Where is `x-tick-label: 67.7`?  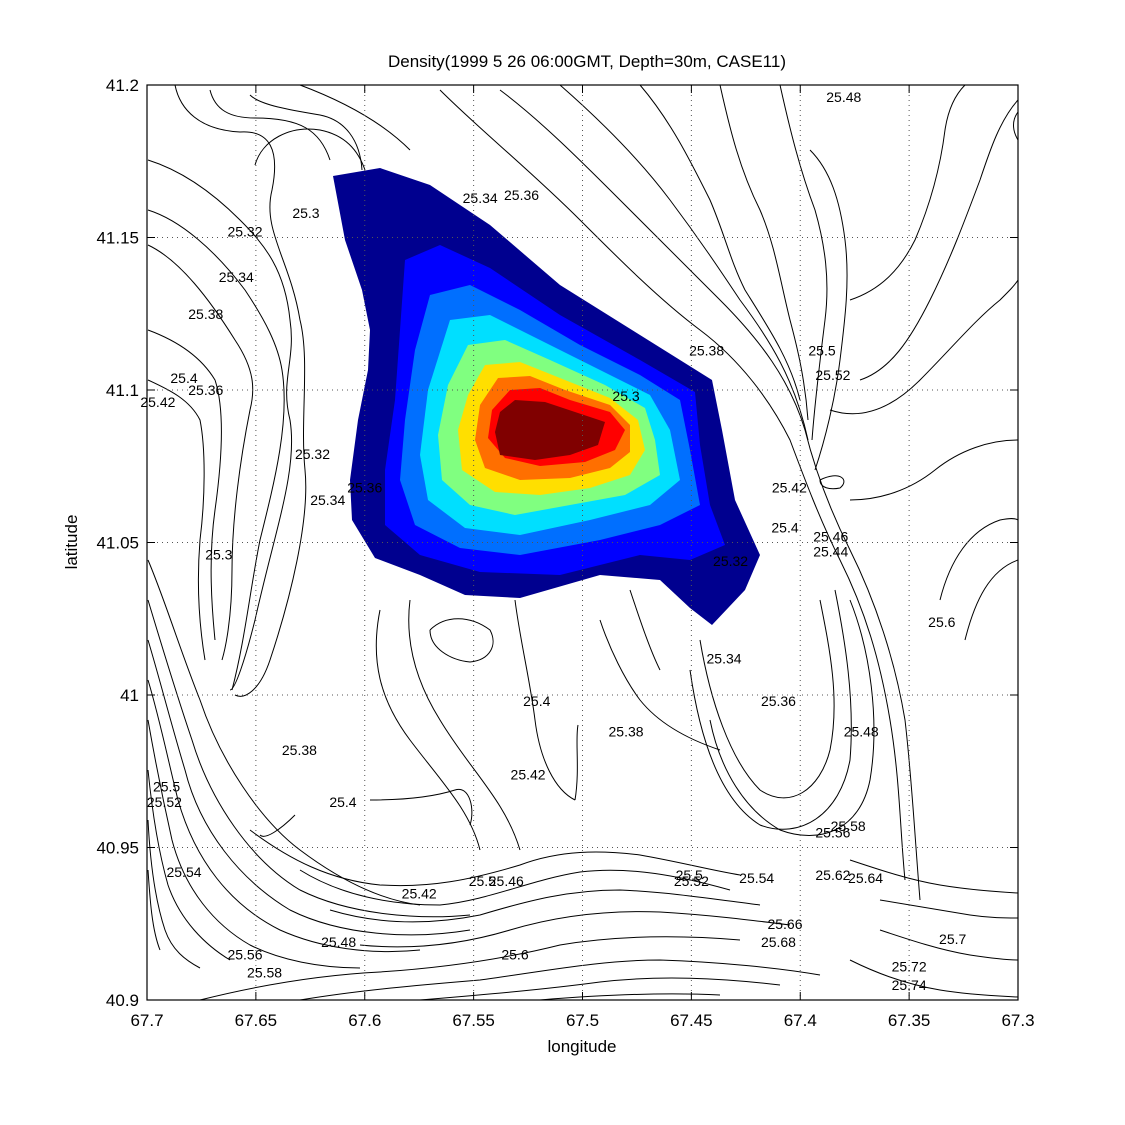 x-tick-label: 67.7 is located at coordinates (146, 1020).